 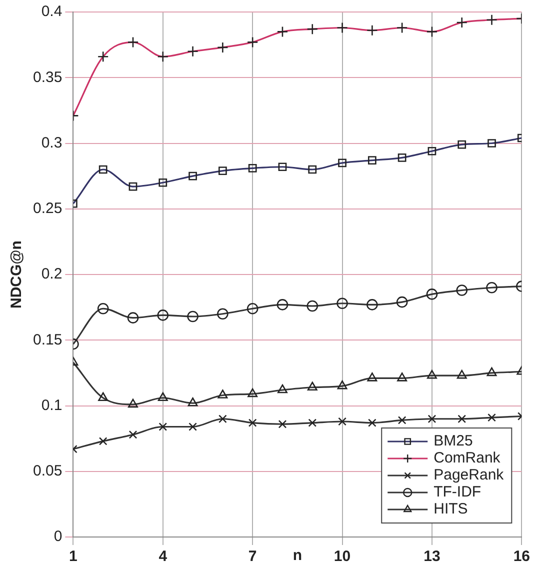 What do you see at coordinates (432, 557) in the screenshot?
I see `x-tick-label: 13` at bounding box center [432, 557].